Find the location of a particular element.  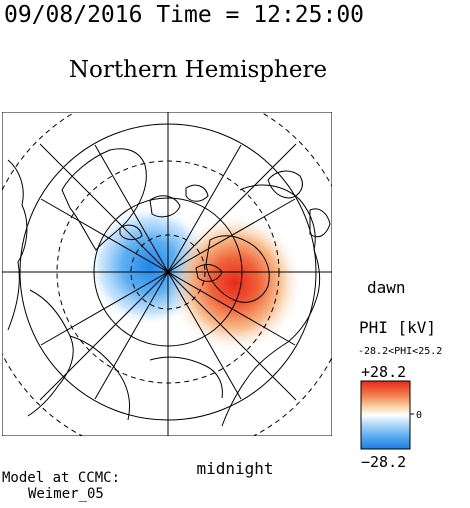

midnight-label: midnight is located at coordinates (234, 468).